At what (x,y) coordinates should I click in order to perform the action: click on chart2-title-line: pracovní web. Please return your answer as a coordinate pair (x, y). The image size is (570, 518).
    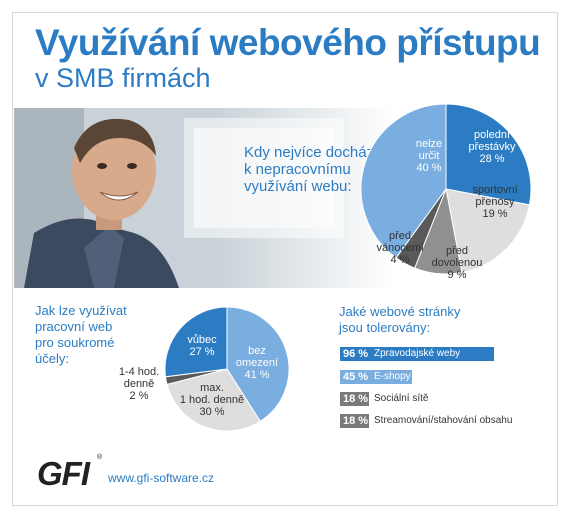
    Looking at the image, I should click on (74, 326).